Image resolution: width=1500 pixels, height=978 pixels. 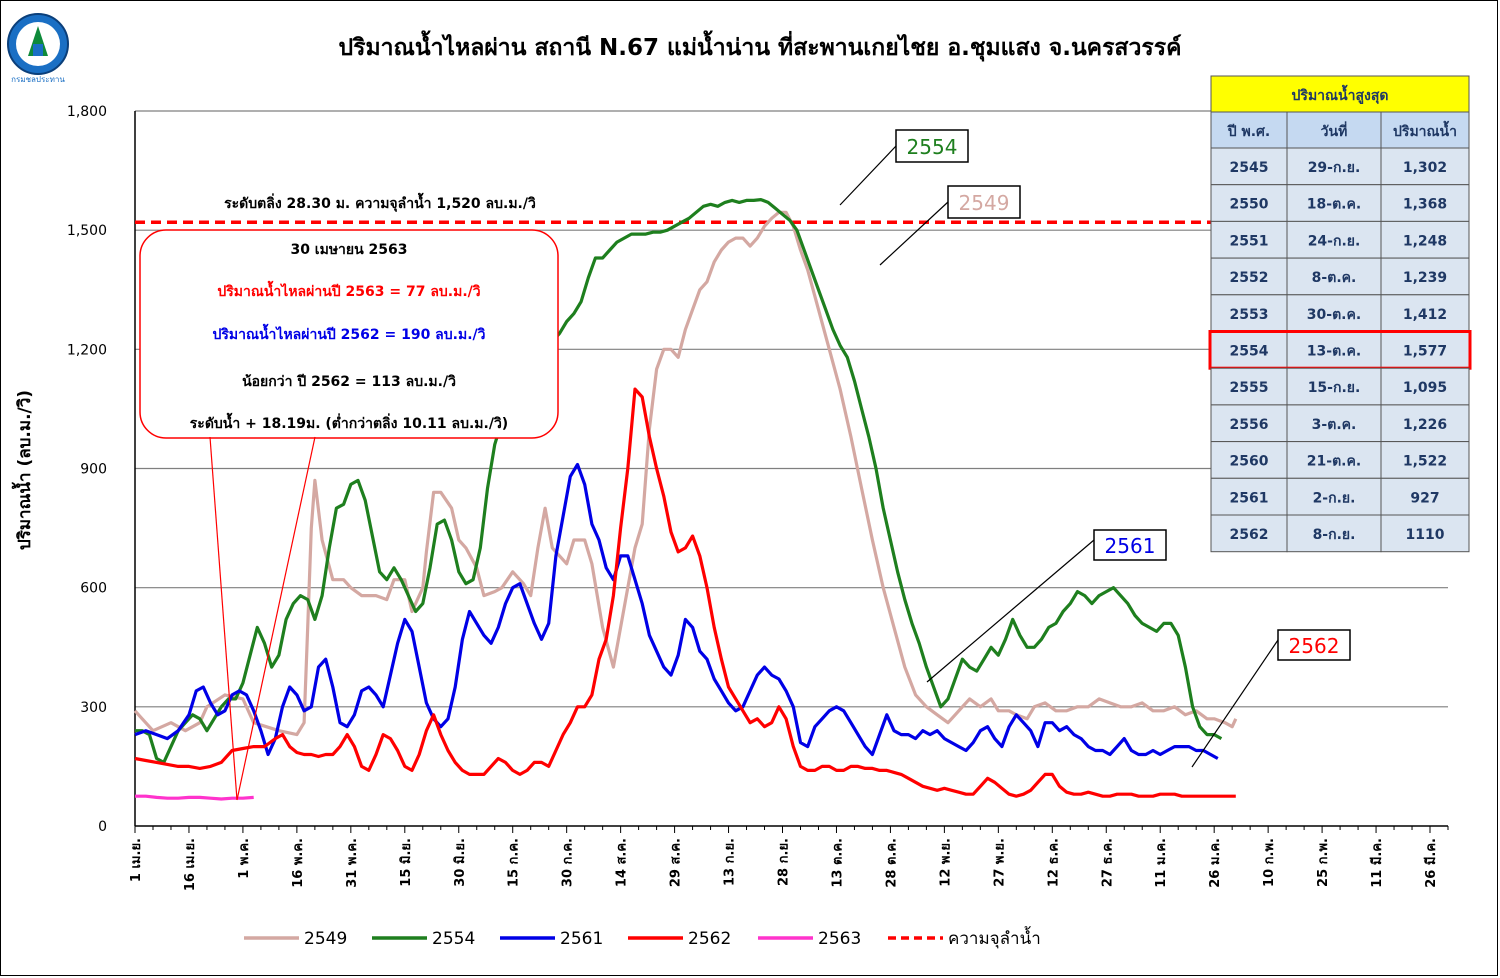 What do you see at coordinates (1431, 863) in the screenshot?
I see `x-tick-label: 26 มี.ค.` at bounding box center [1431, 863].